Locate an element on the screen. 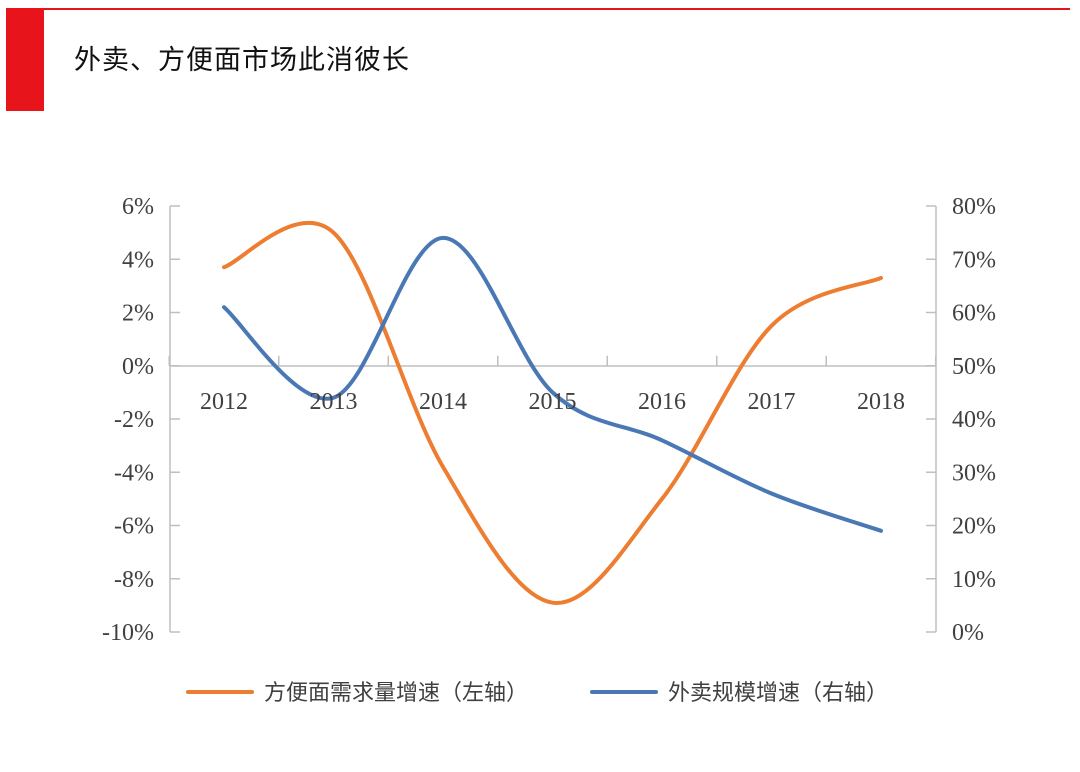  x-axis-tick-label: 2018 is located at coordinates (881, 402).